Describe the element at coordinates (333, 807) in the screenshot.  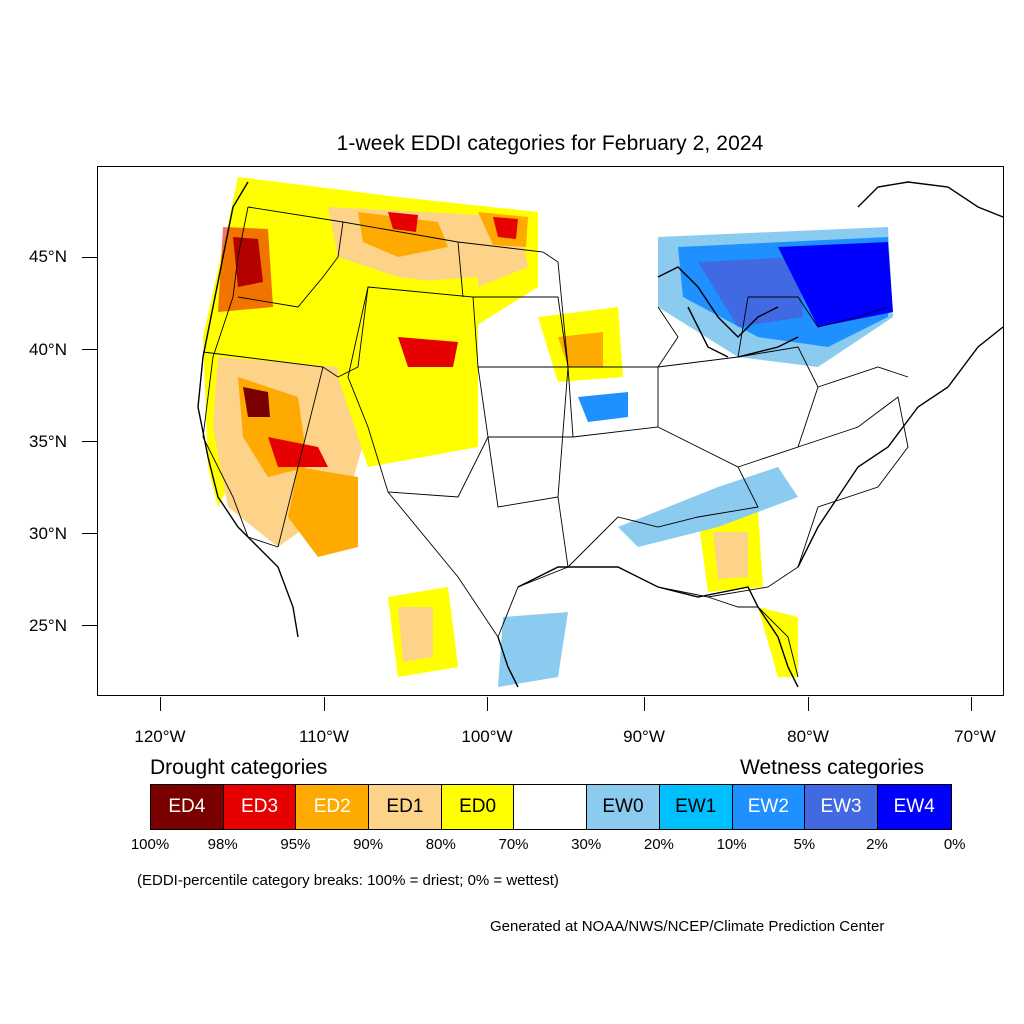
I see `legend-cell-ed2: ED2` at that location.